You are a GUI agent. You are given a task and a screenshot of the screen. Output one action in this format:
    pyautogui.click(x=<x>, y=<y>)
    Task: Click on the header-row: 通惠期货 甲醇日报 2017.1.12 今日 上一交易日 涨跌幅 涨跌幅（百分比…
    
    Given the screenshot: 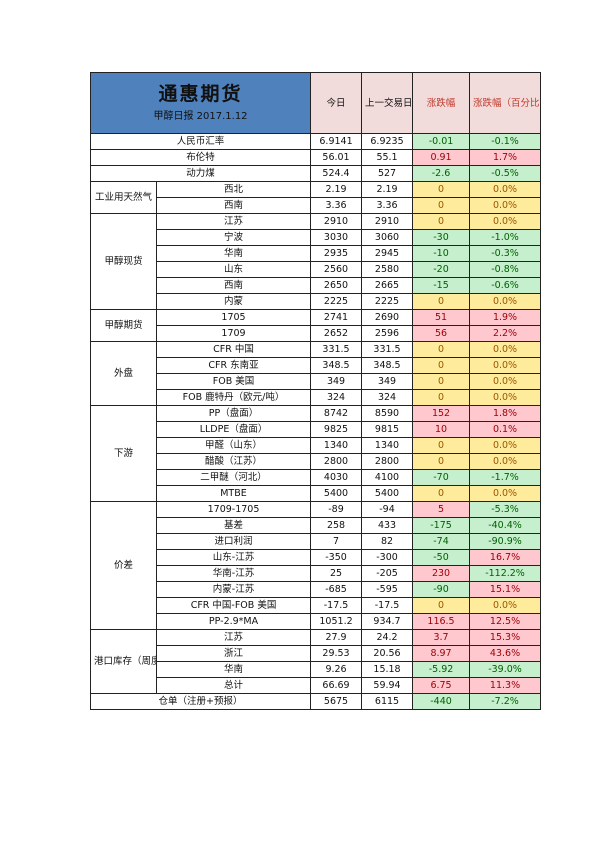 What is the action you would take?
    pyautogui.click(x=315, y=103)
    